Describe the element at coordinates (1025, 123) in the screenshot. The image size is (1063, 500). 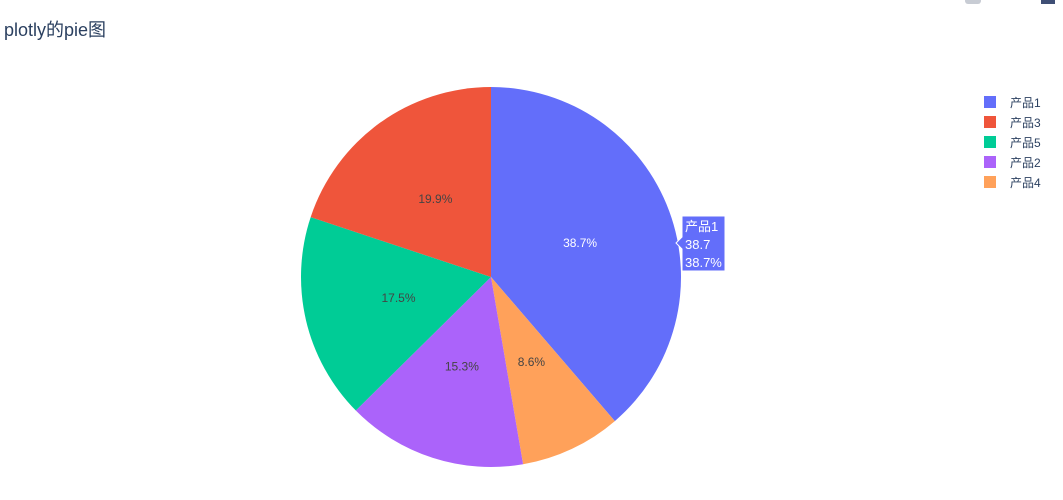
I see `legend-label: 产品3` at that location.